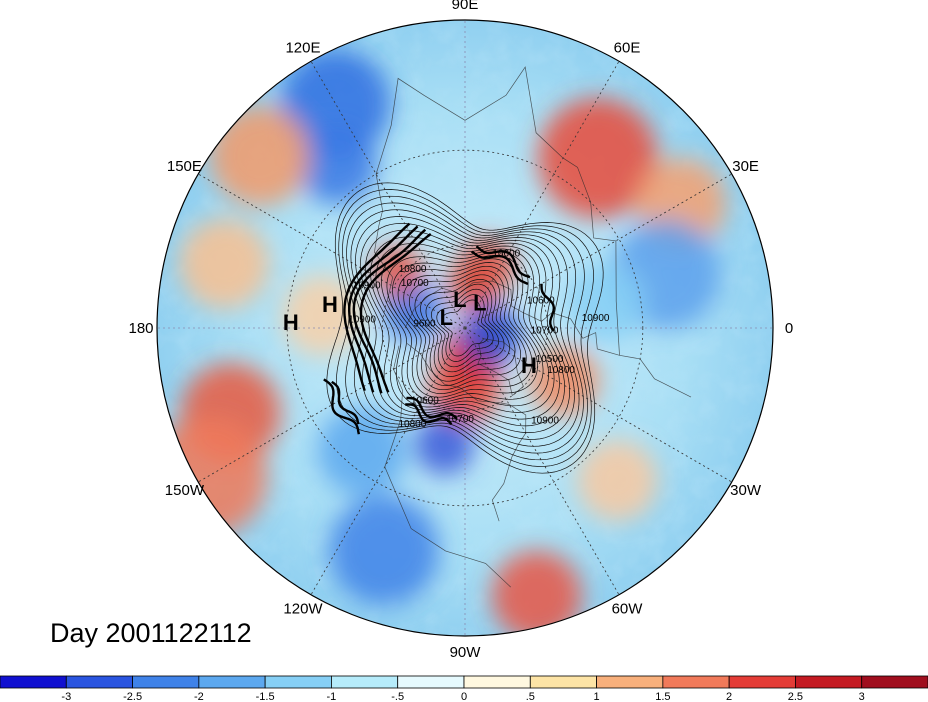 The image size is (928, 702). What do you see at coordinates (184, 166) in the screenshot?
I see `longitude-label: 150E` at bounding box center [184, 166].